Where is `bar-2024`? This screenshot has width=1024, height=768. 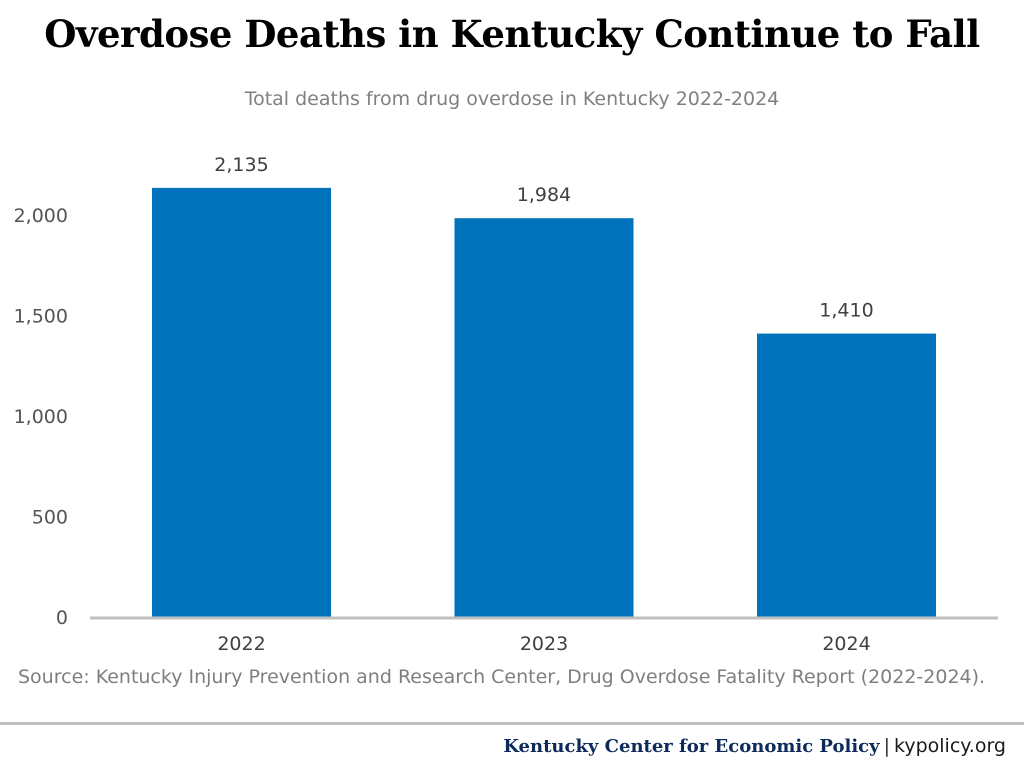
bar-2024 is located at coordinates (846, 475).